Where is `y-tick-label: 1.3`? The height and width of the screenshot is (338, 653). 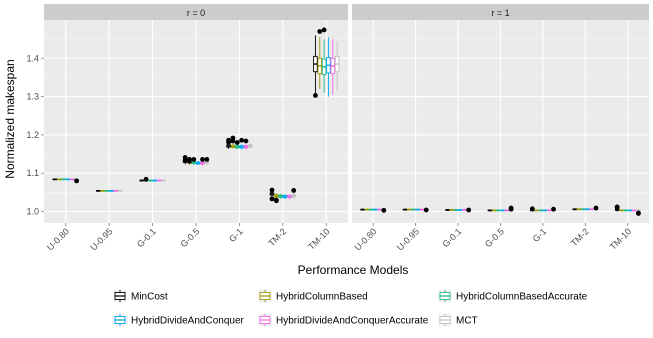 y-tick-label: 1.3 is located at coordinates (32, 97).